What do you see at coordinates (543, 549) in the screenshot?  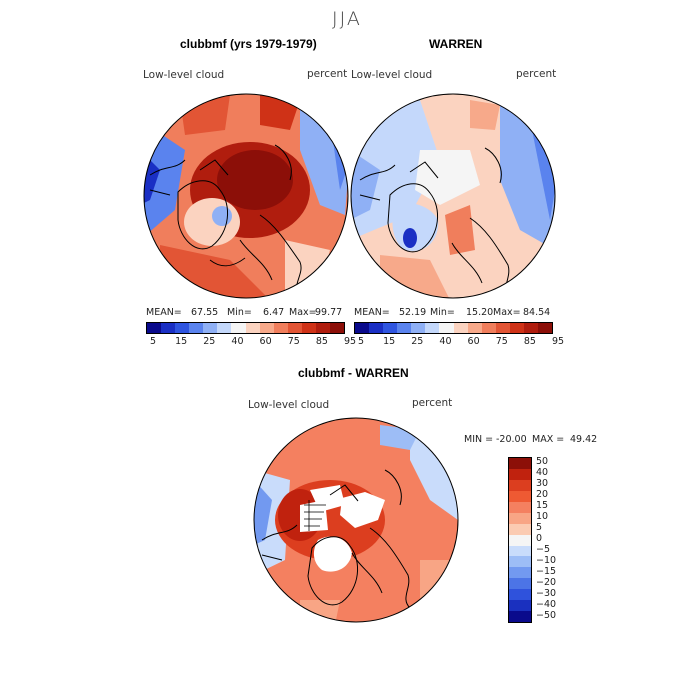 I see `colorbar-tick-label: −5` at bounding box center [543, 549].